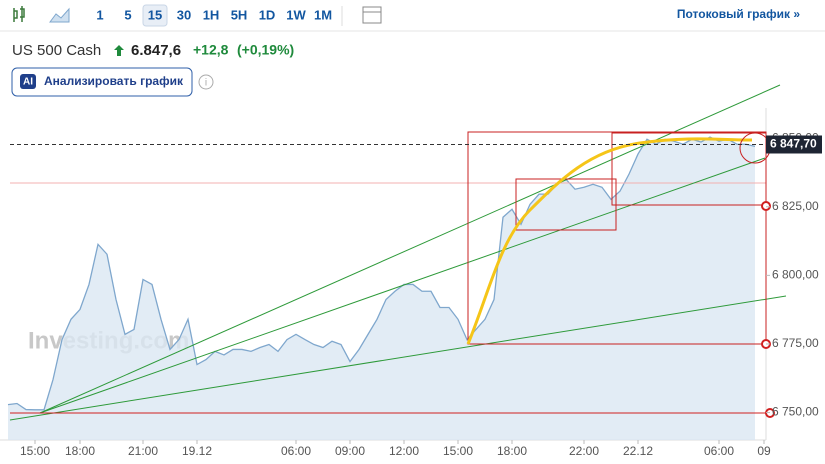  What do you see at coordinates (766, 206) in the screenshot?
I see `handle` at bounding box center [766, 206].